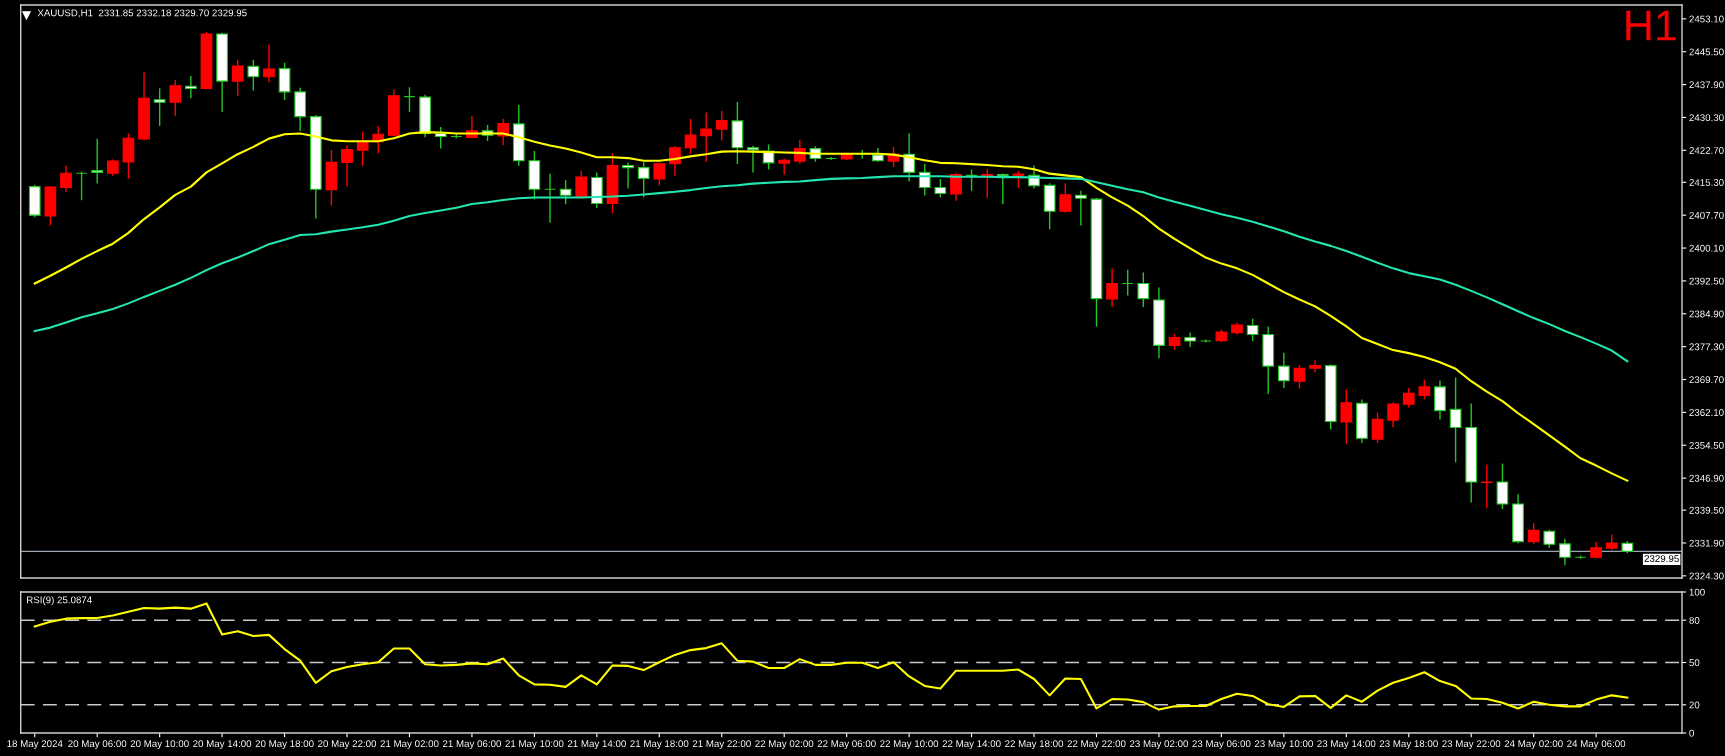 This screenshot has height=756, width=1725. What do you see at coordinates (1661, 559) in the screenshot?
I see `ref-line-label: 2329.95` at bounding box center [1661, 559].